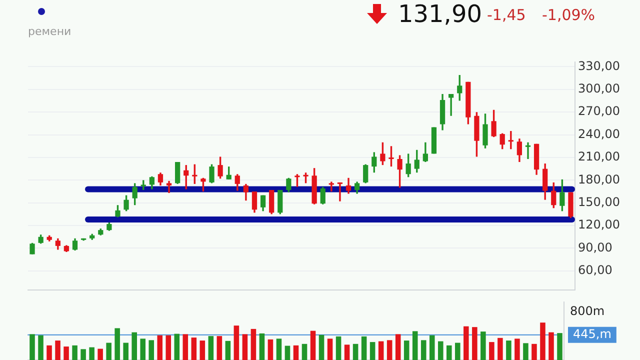  I want to click on text: -1,09%, so click(569, 15).